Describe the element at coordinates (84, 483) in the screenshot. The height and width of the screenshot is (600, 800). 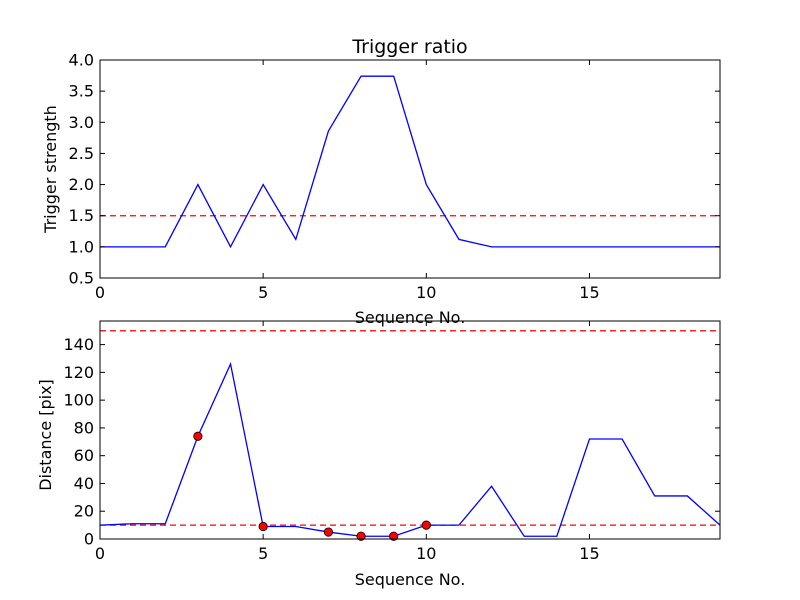
I see `y-tick-label: 40` at that location.